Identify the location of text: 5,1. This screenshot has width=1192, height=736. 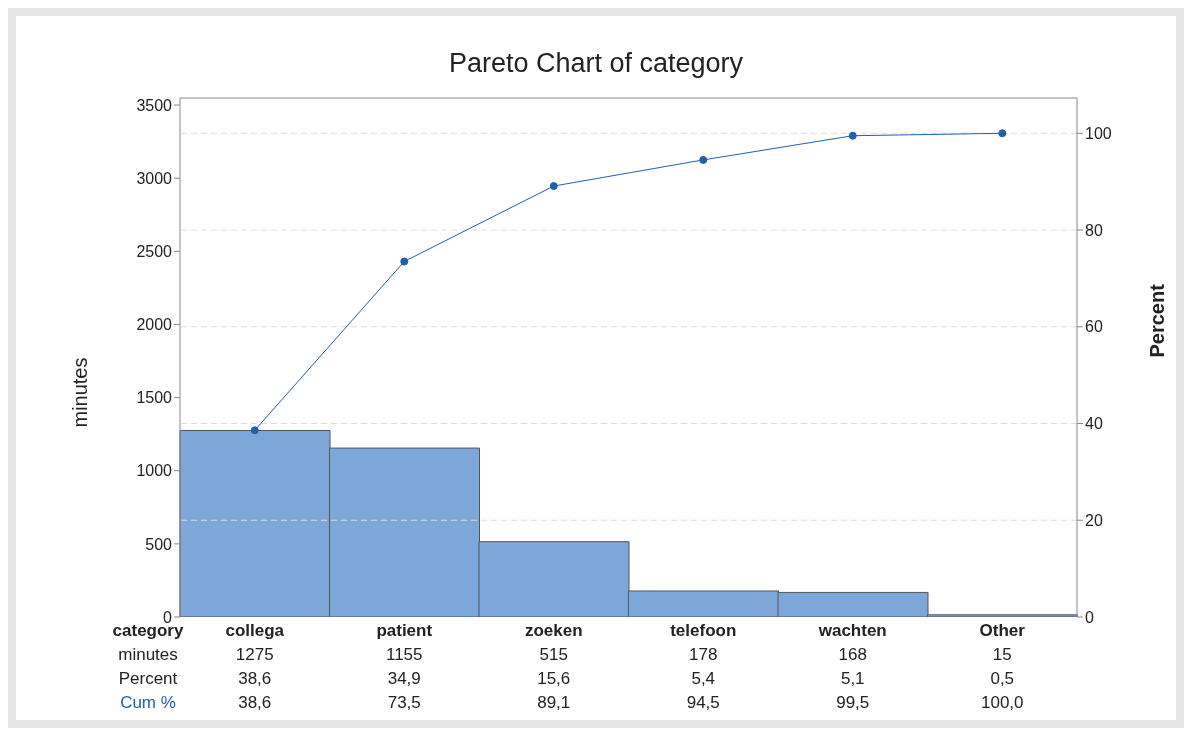
(852, 679).